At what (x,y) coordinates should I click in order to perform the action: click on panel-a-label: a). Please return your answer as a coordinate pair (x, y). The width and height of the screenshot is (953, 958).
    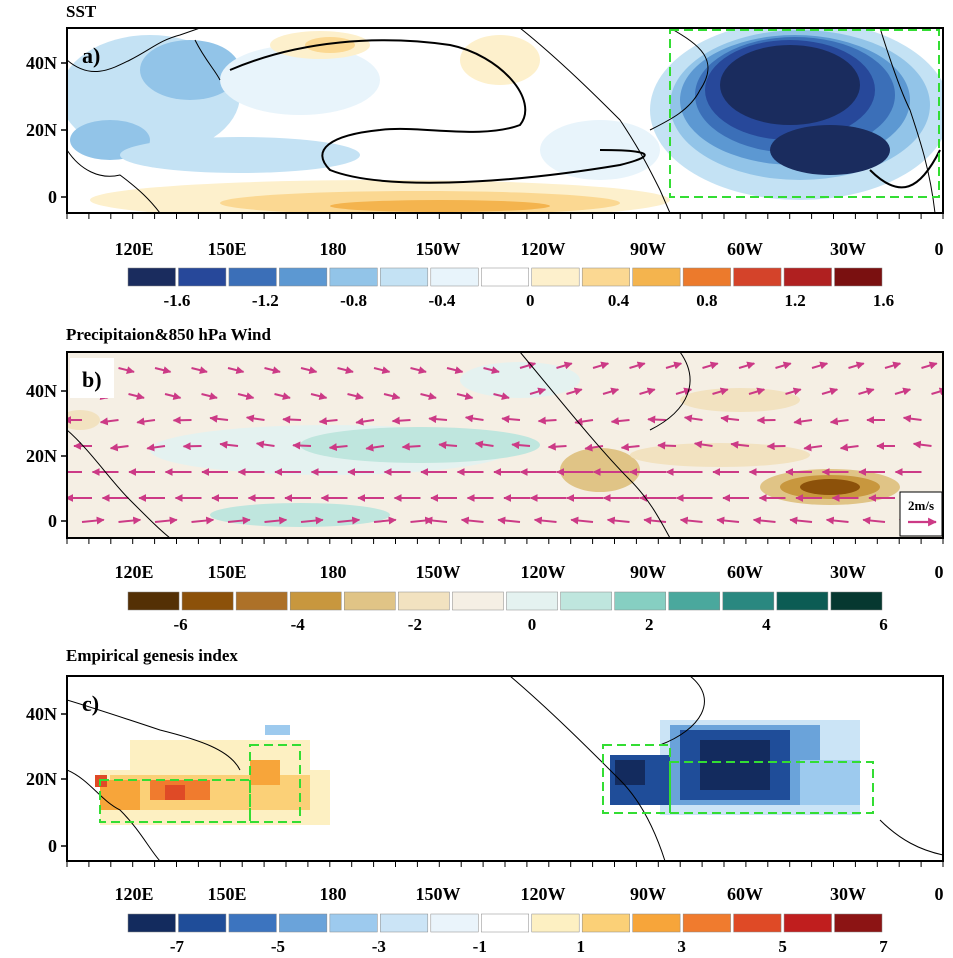
    Looking at the image, I should click on (91, 55).